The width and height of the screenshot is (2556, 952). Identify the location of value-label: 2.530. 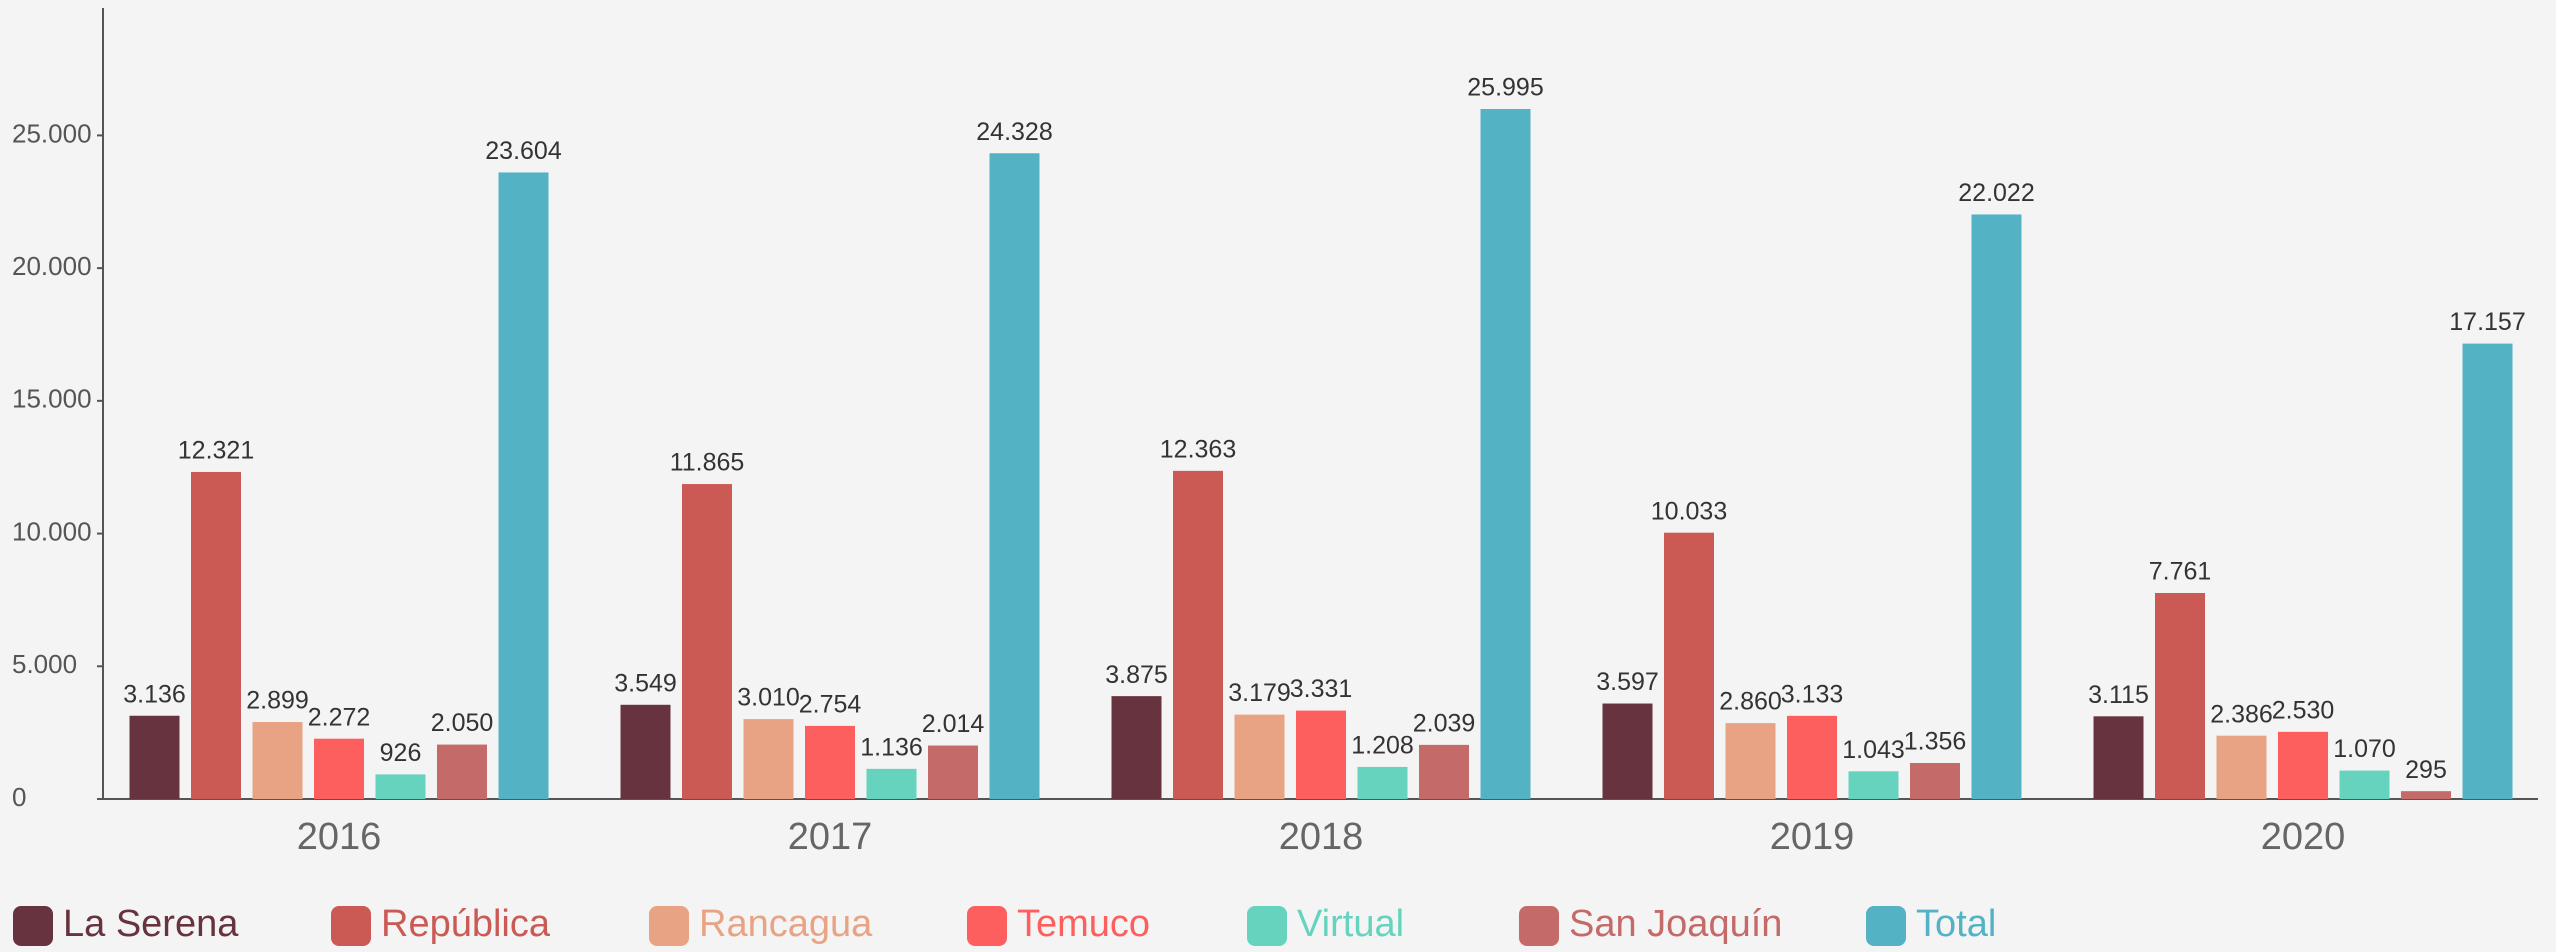
(2303, 710).